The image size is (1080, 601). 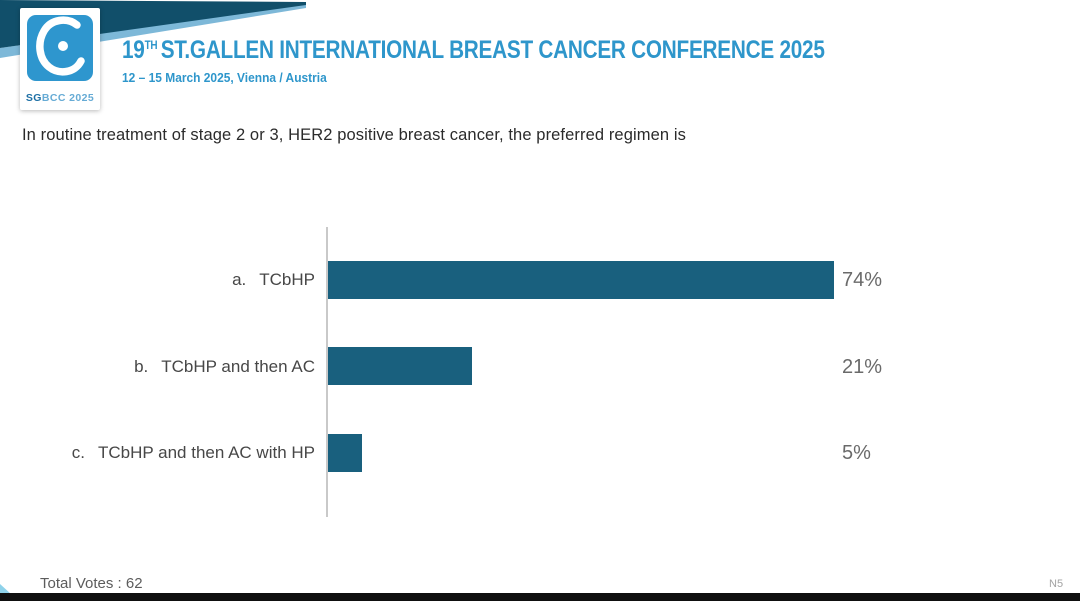 I want to click on sgbcc-logo-text: SGBCC 2025, so click(x=60, y=98).